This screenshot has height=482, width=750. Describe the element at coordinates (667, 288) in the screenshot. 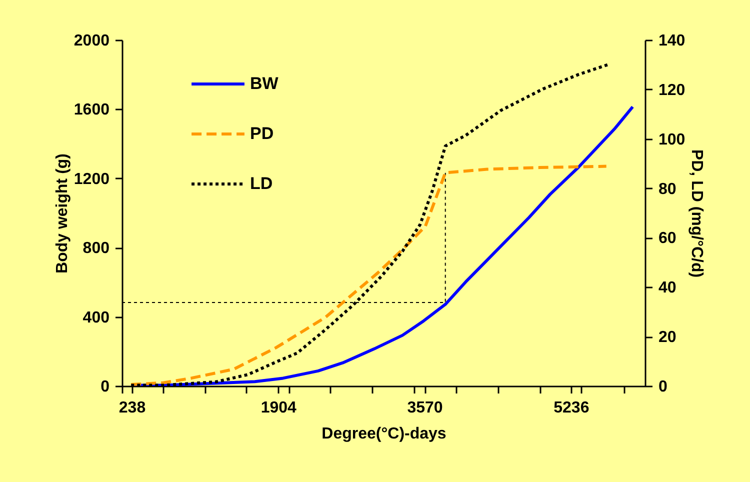

I see `y2-tick-label: 40` at that location.